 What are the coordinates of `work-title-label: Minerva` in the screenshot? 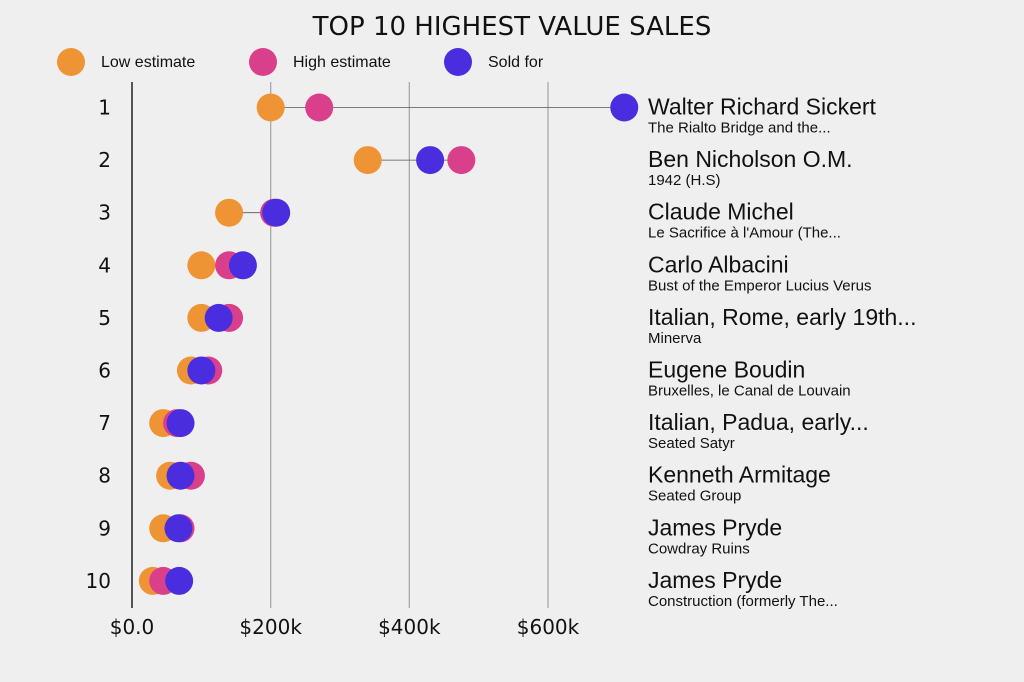 It's located at (675, 338).